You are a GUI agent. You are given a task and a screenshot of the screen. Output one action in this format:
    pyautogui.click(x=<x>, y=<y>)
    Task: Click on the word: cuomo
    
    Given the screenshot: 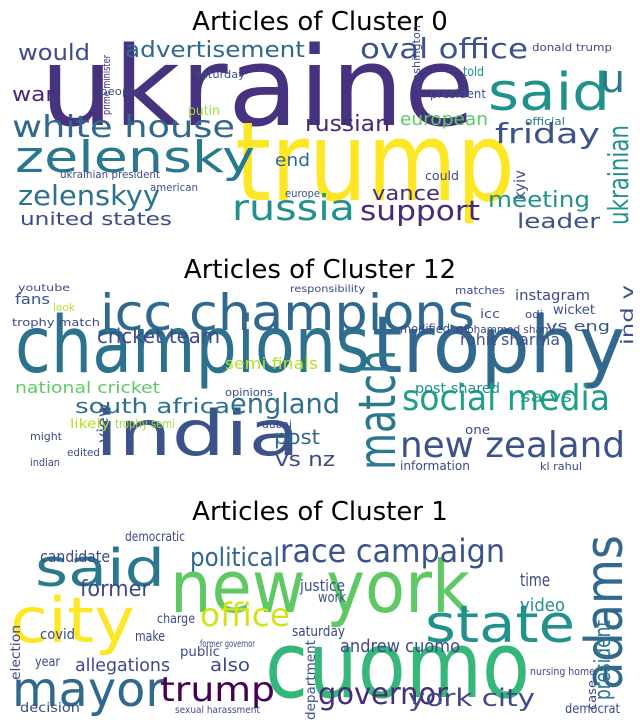 What is the action you would take?
    pyautogui.click(x=397, y=665)
    